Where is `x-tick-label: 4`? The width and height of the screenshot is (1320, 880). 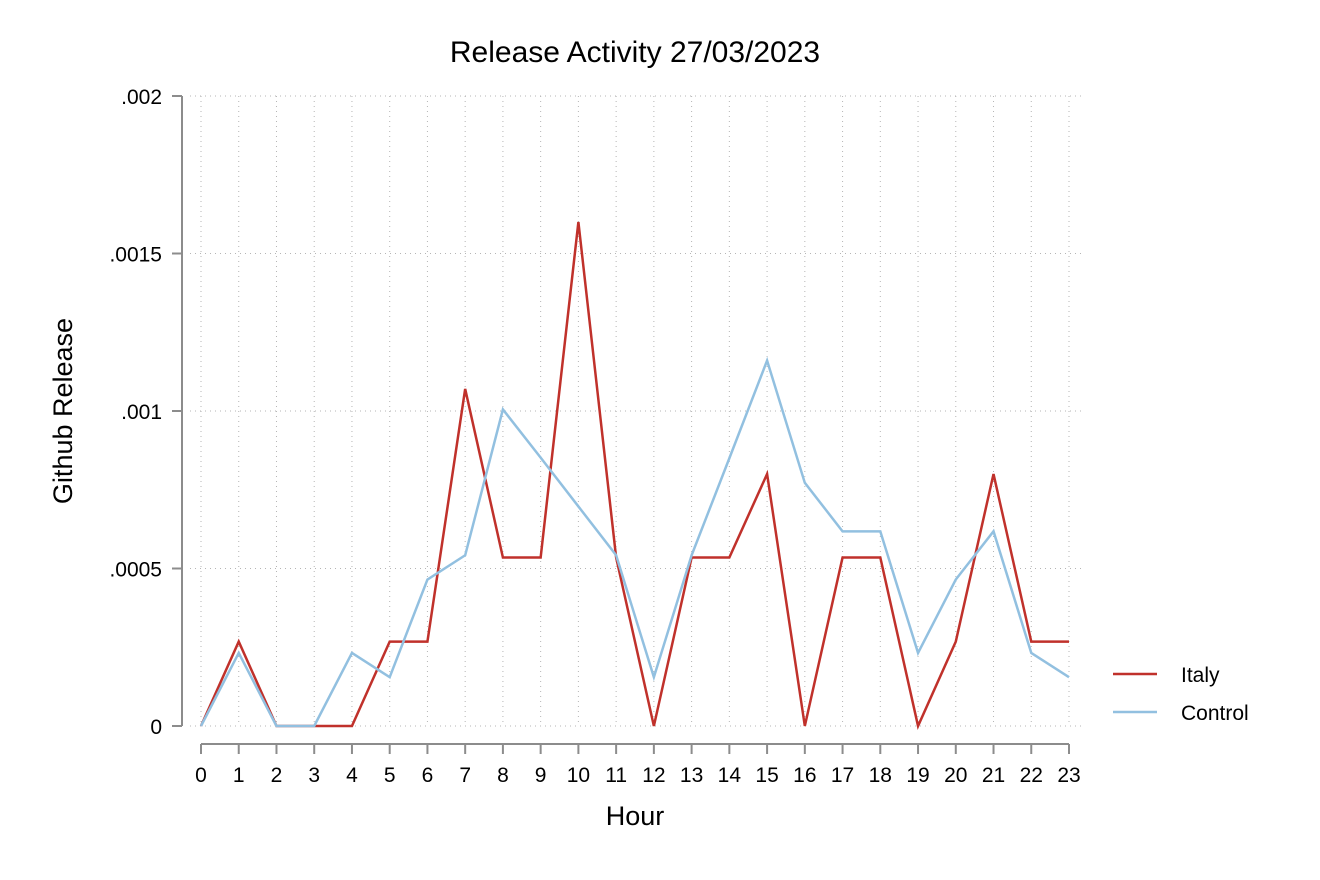
x-tick-label: 4 is located at coordinates (352, 775).